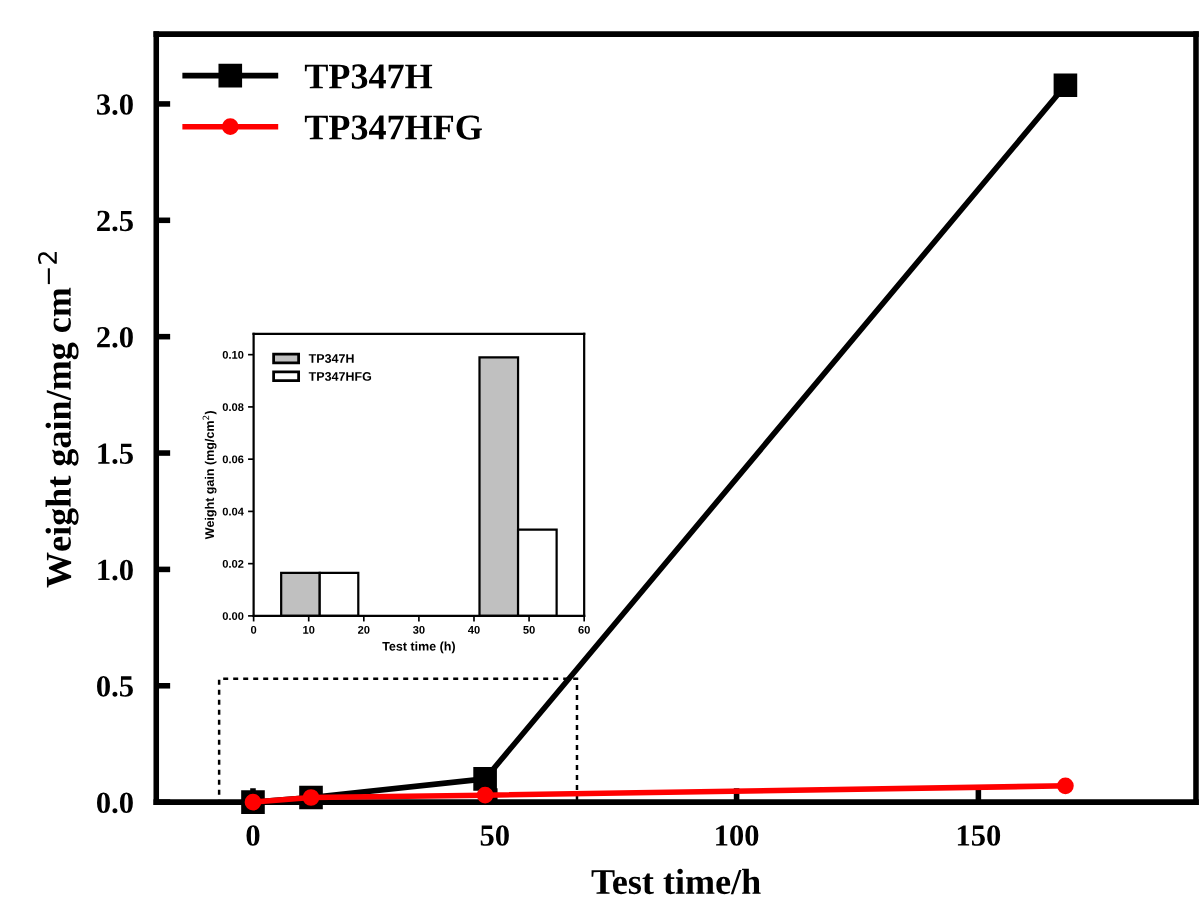  What do you see at coordinates (115, 686) in the screenshot?
I see `y-tick-label: 0.5` at bounding box center [115, 686].